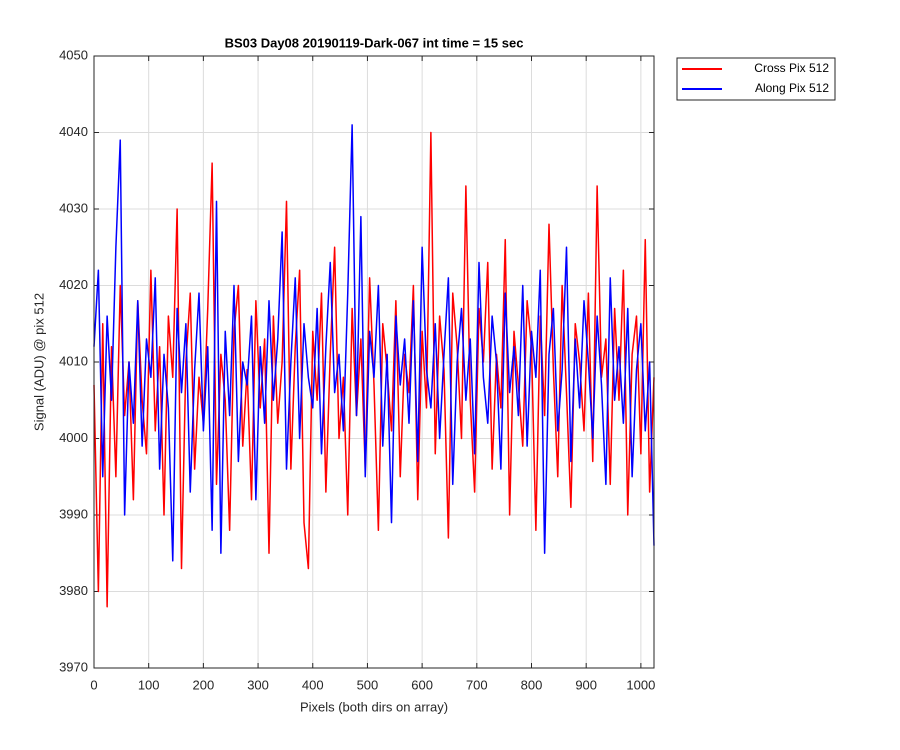  What do you see at coordinates (73, 666) in the screenshot?
I see `y-tick-label: 3970` at bounding box center [73, 666].